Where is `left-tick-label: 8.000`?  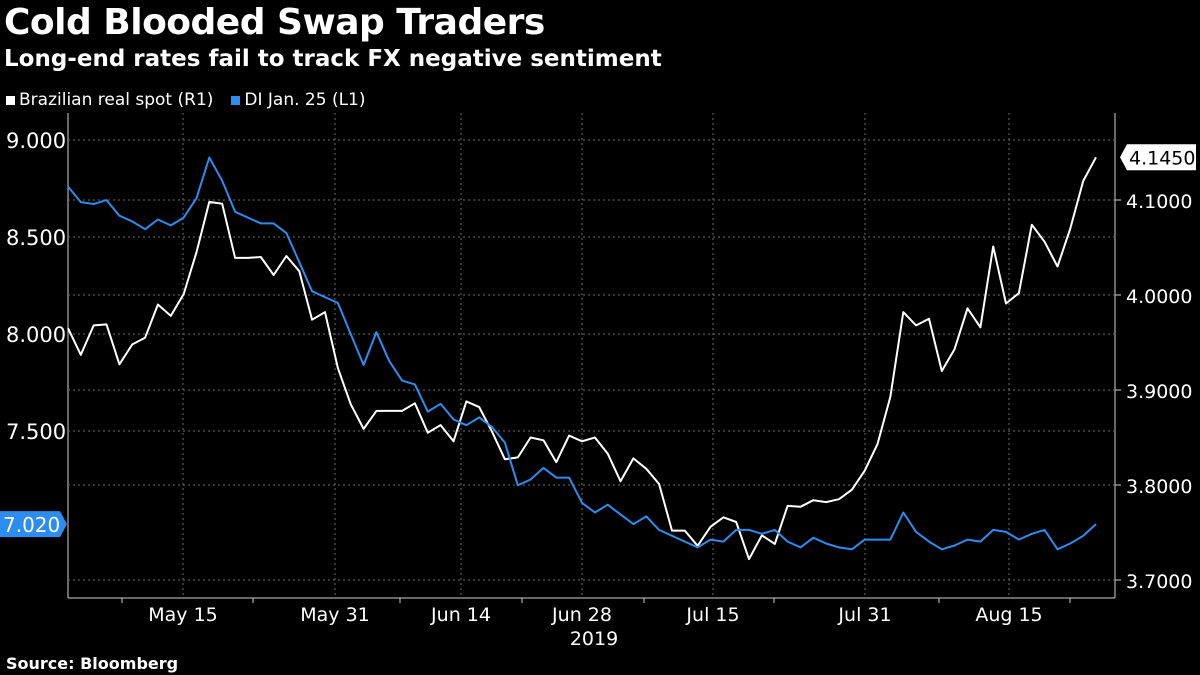 left-tick-label: 8.000 is located at coordinates (36, 335).